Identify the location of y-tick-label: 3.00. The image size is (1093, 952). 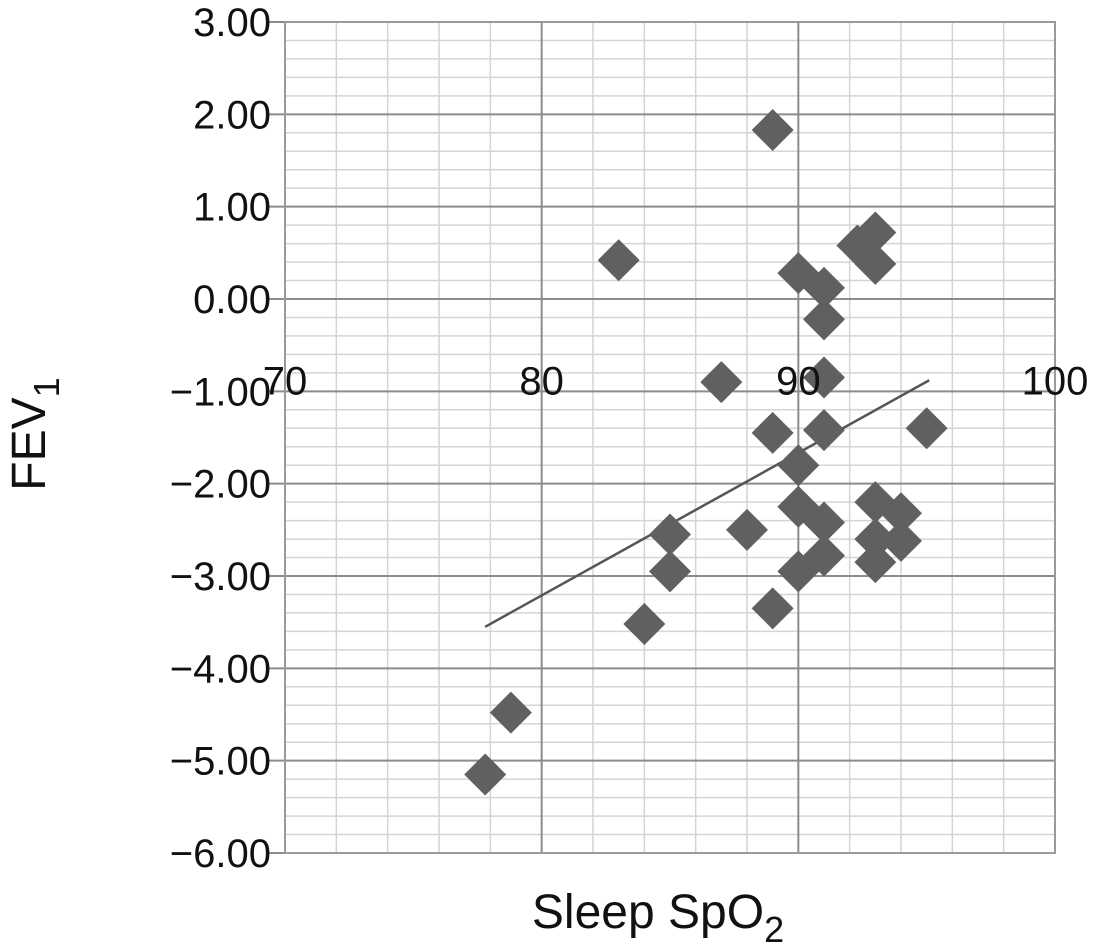
(232, 23).